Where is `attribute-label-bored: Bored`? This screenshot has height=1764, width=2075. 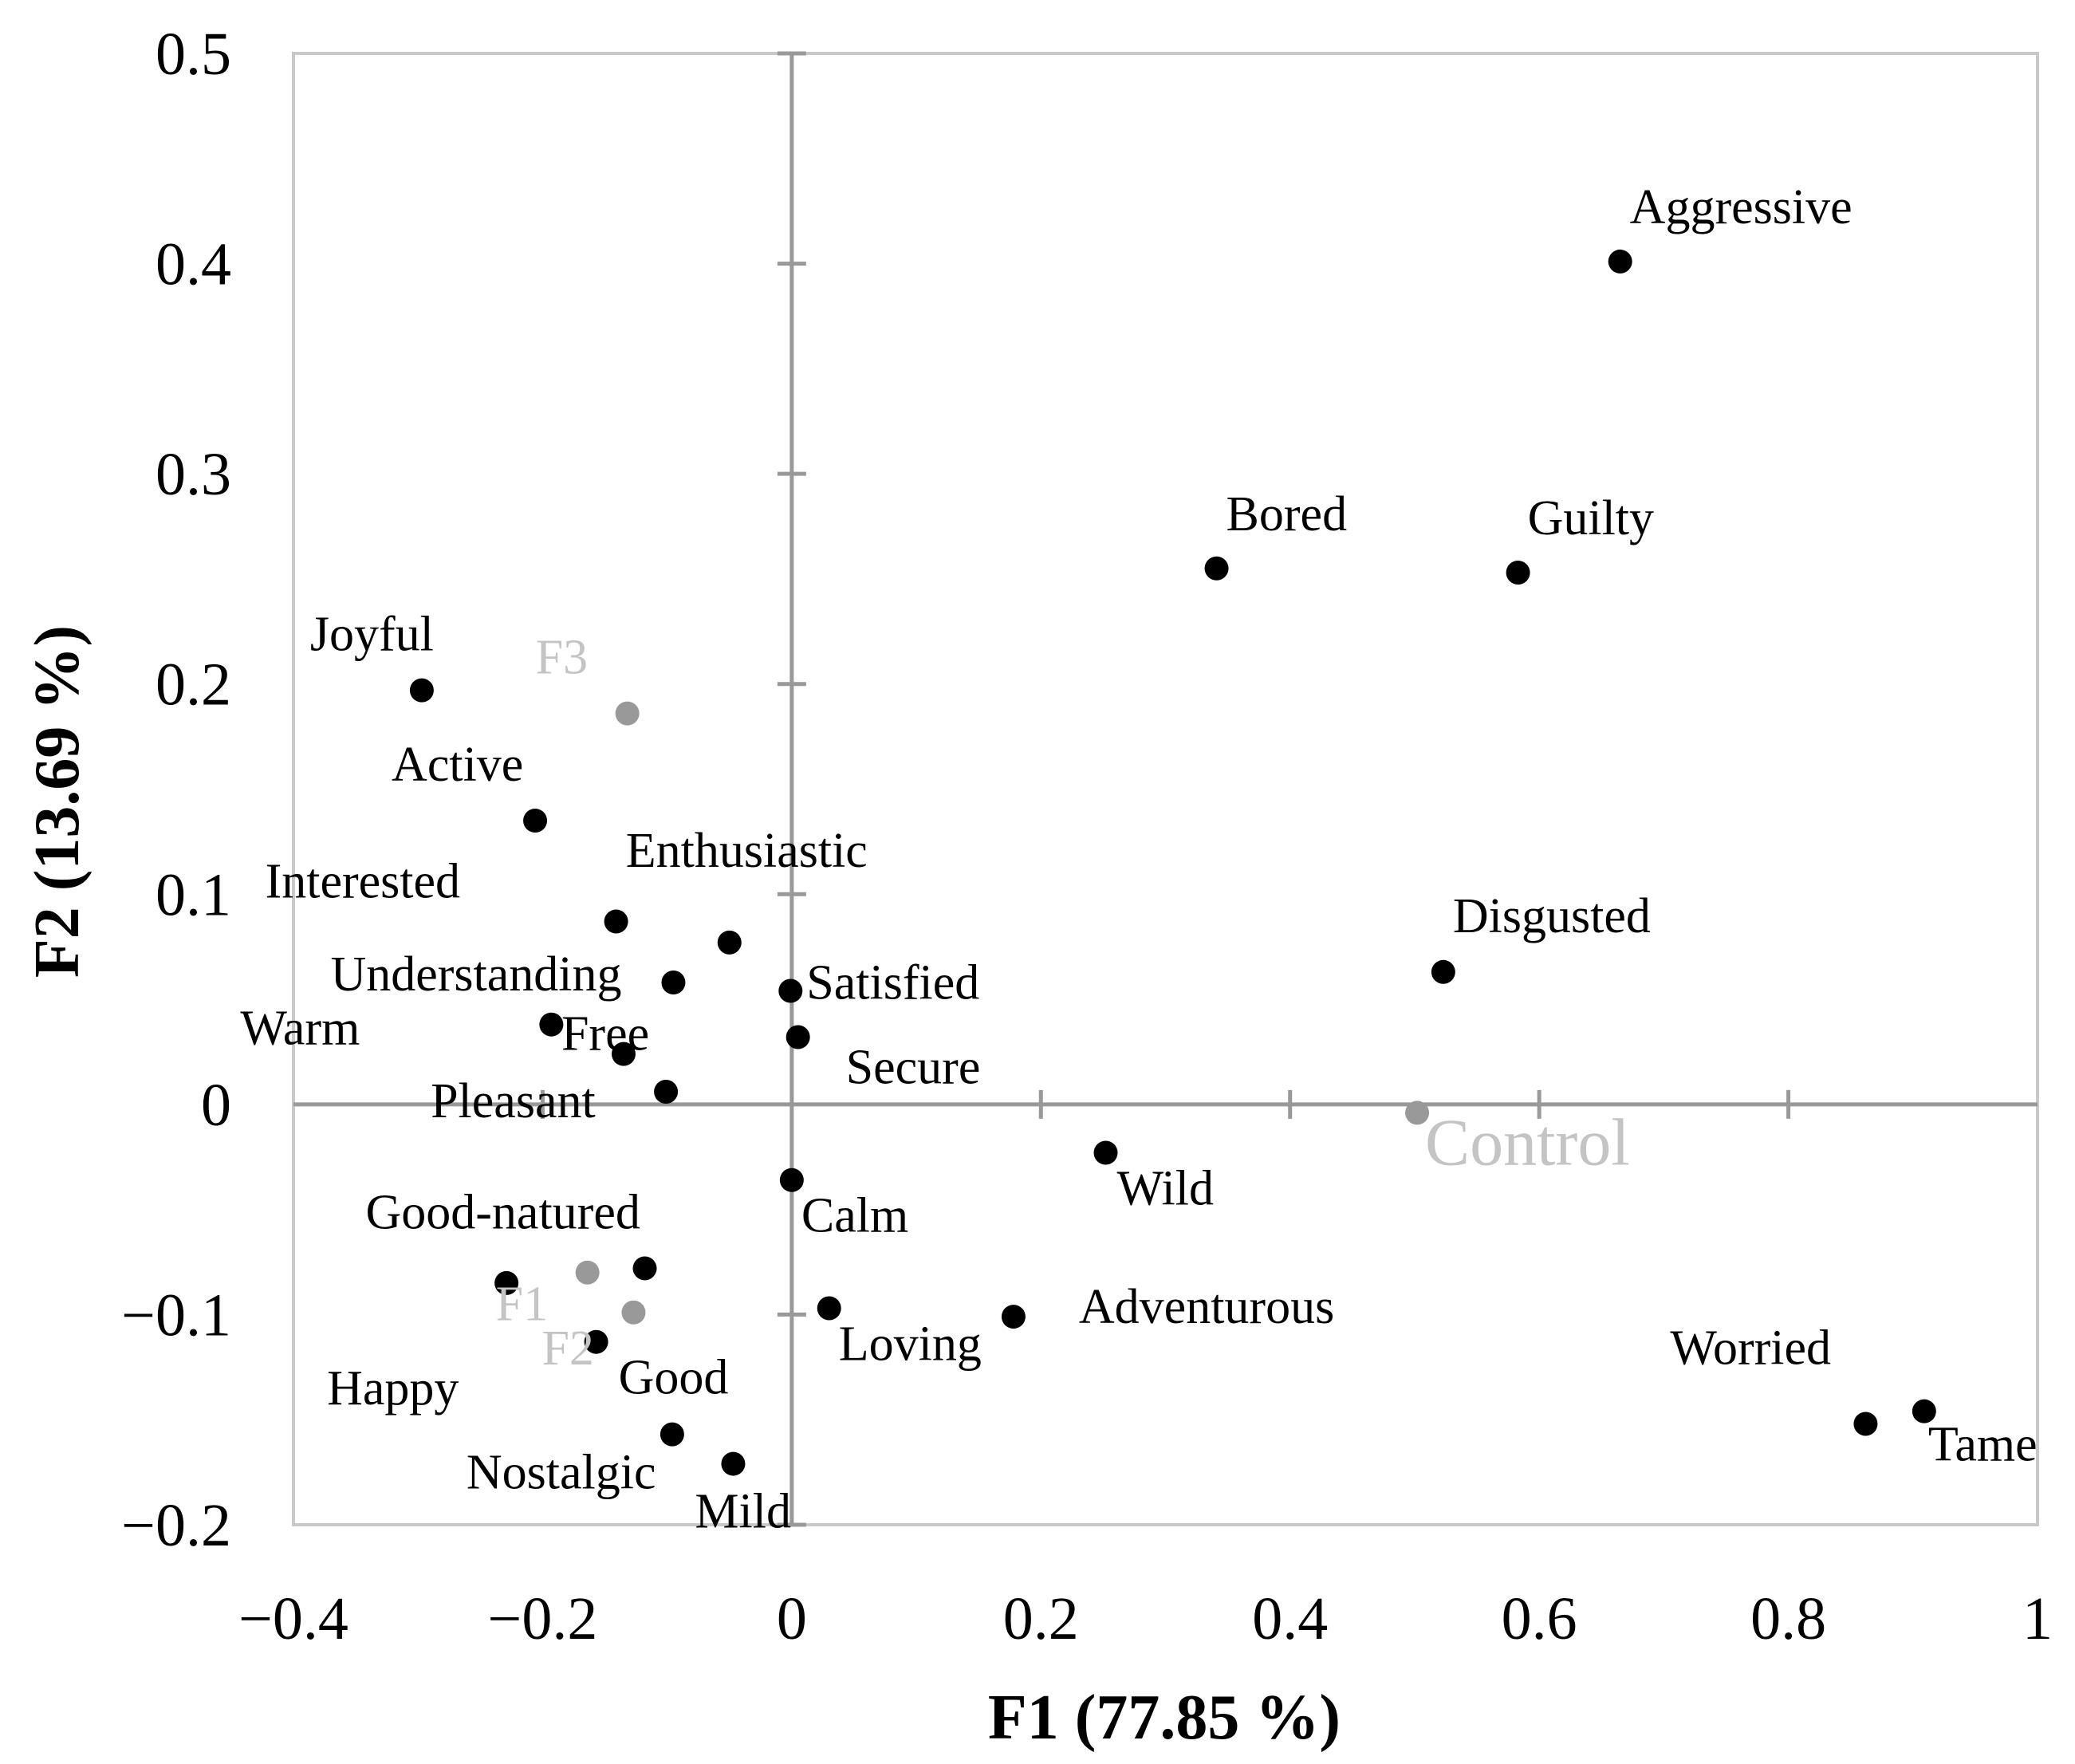 attribute-label-bored: Bored is located at coordinates (1287, 514).